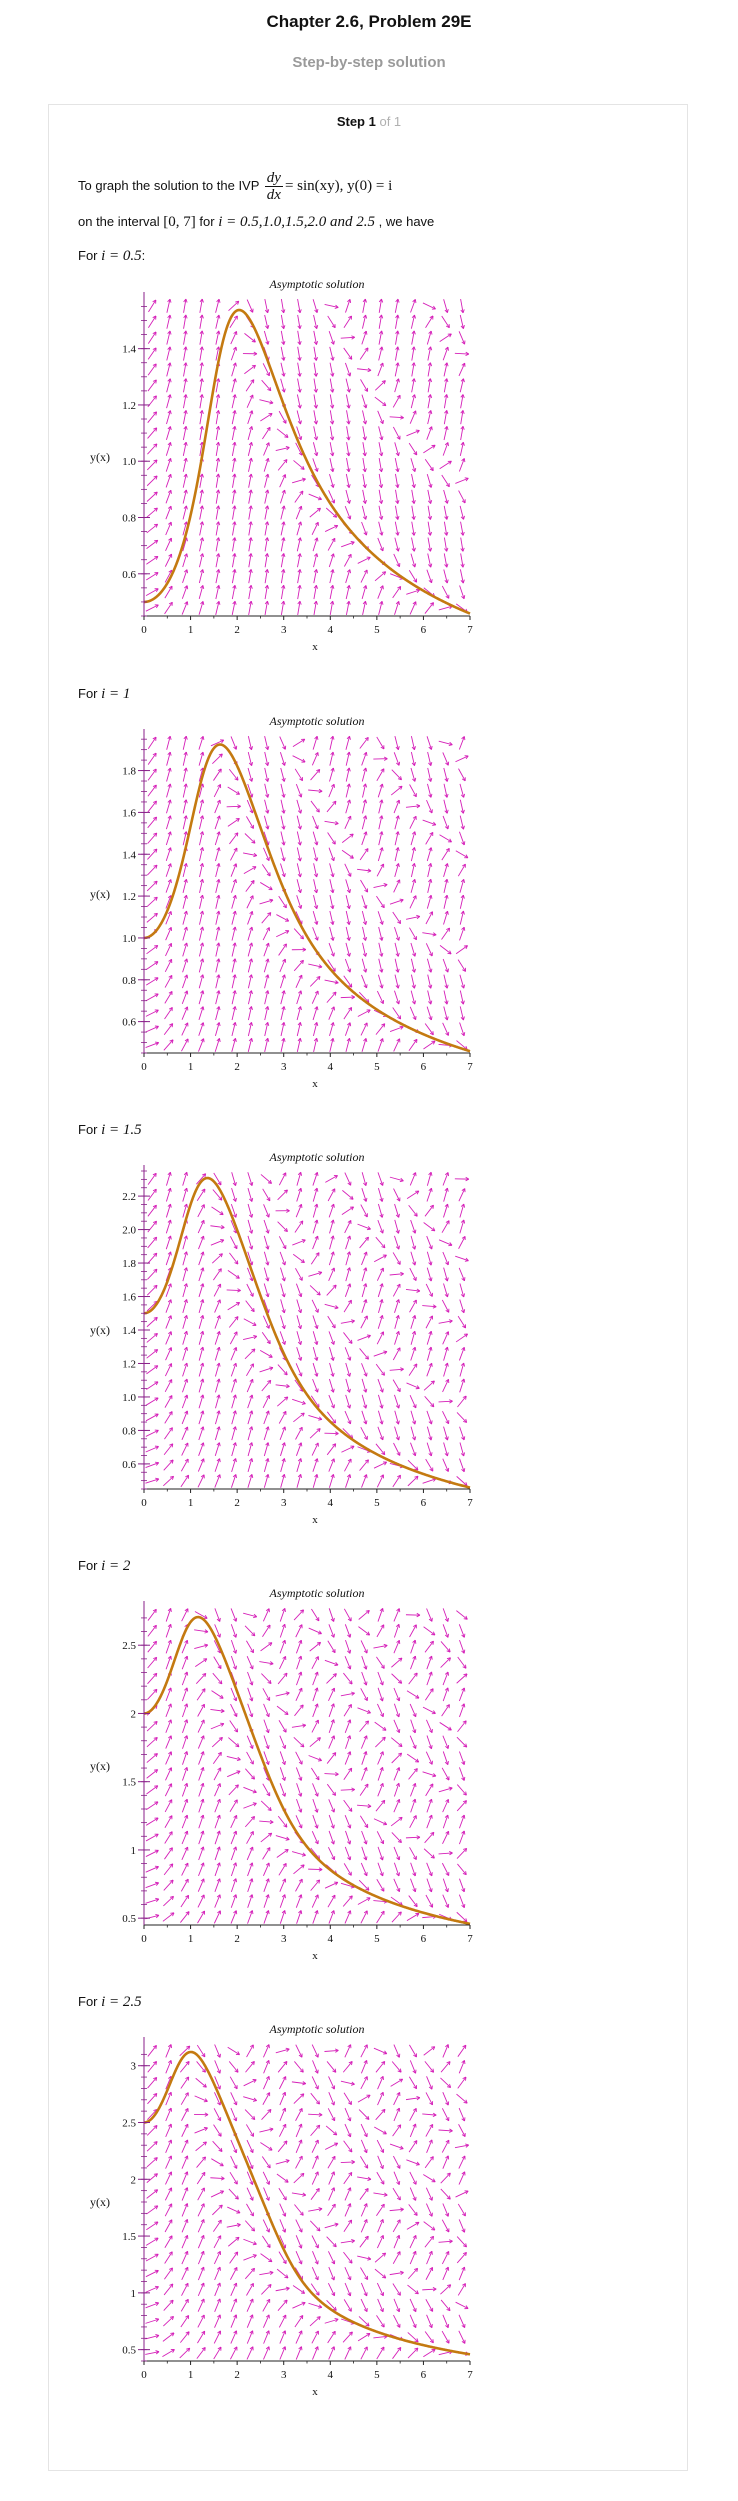  What do you see at coordinates (88, 255) in the screenshot?
I see `for-word: For` at bounding box center [88, 255].